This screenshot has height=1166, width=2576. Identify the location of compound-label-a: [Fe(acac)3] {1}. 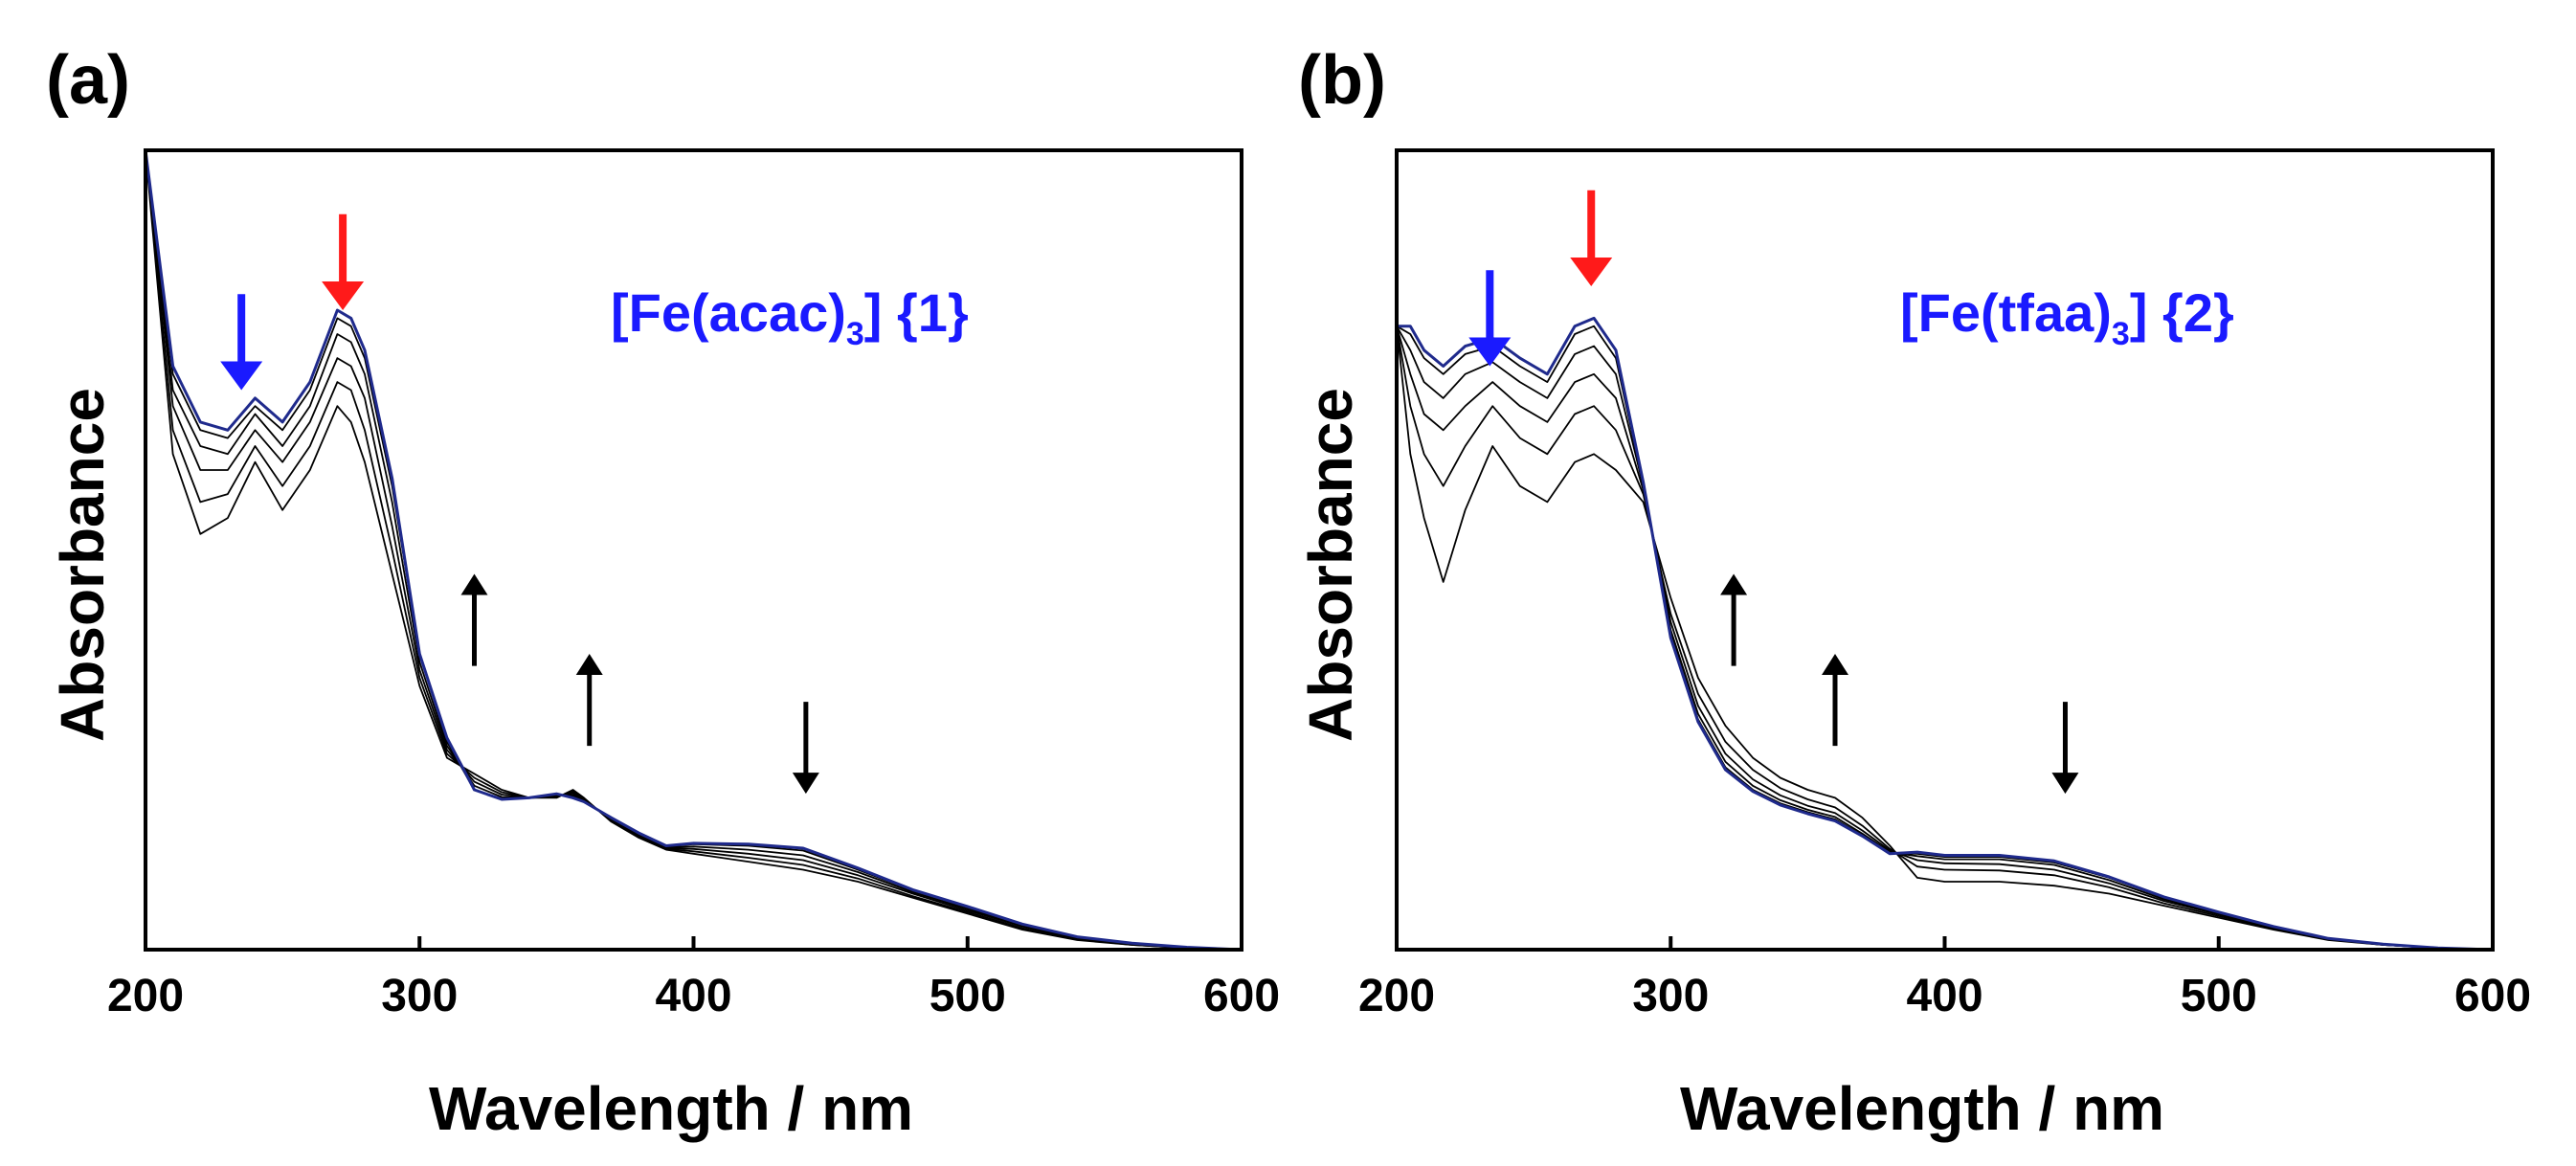
(790, 317).